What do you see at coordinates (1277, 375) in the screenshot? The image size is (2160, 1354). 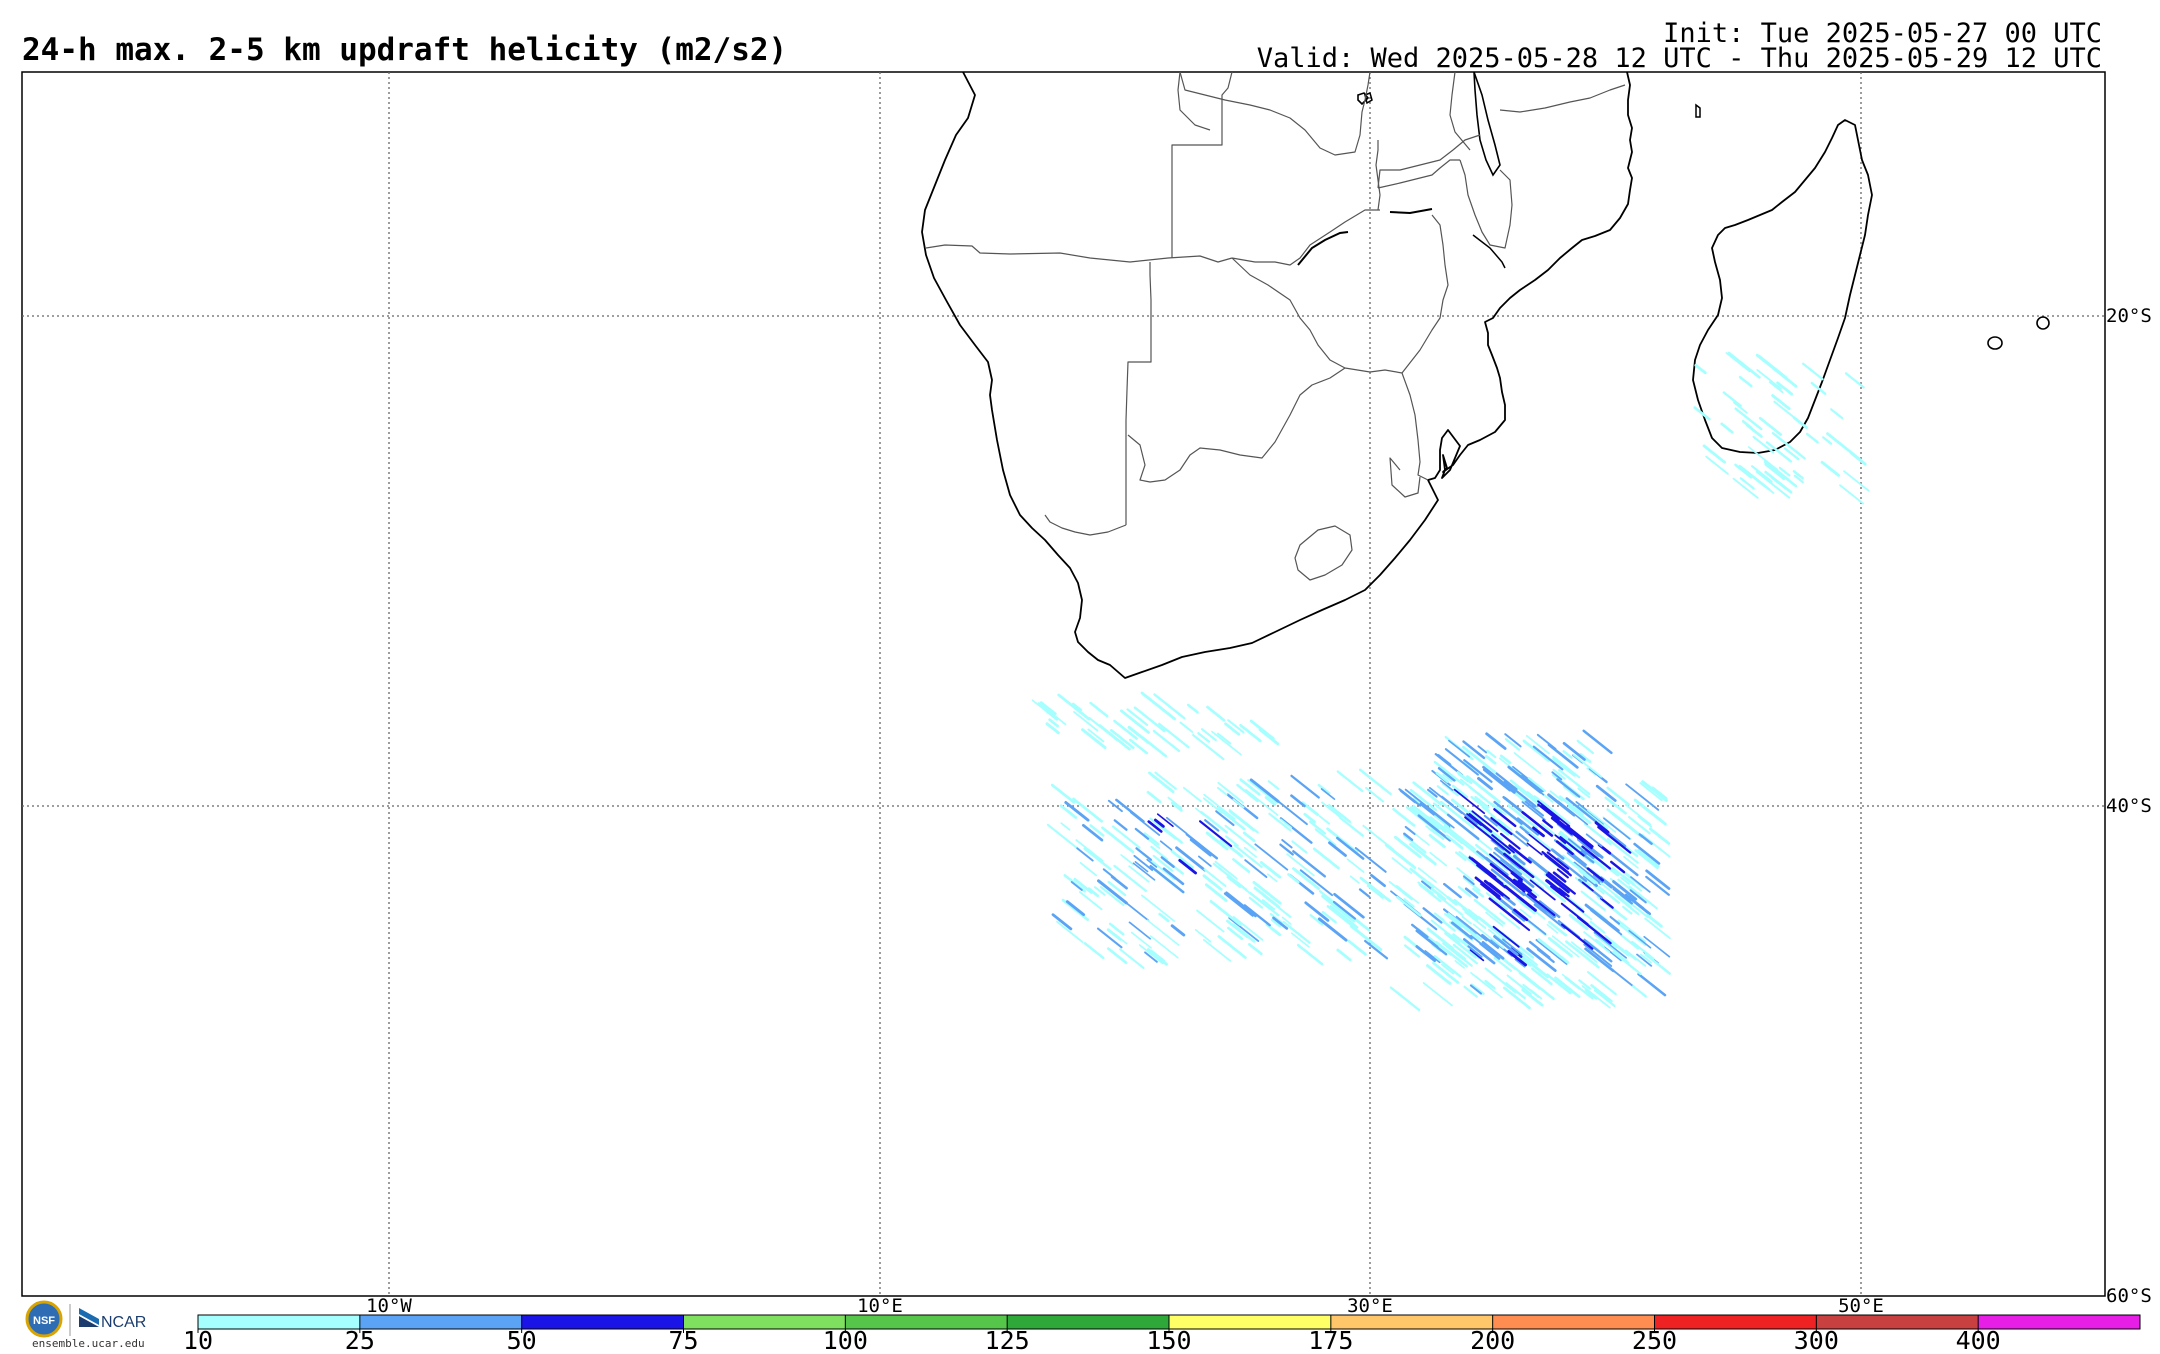 I see `africa-coastline` at bounding box center [1277, 375].